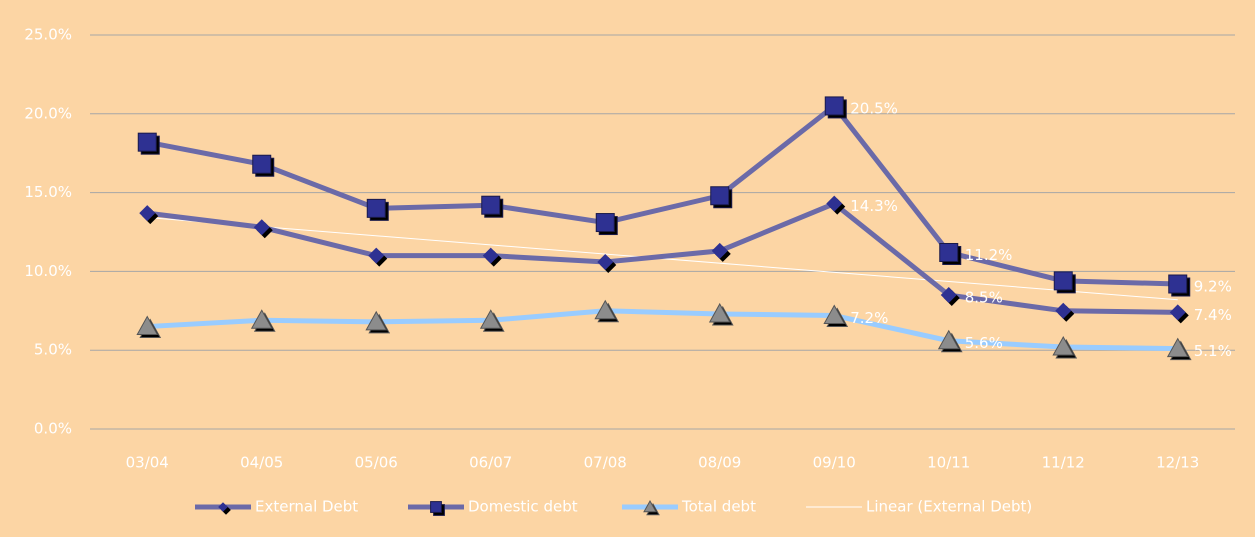  I want to click on data-label: 5.6%, so click(984, 343).